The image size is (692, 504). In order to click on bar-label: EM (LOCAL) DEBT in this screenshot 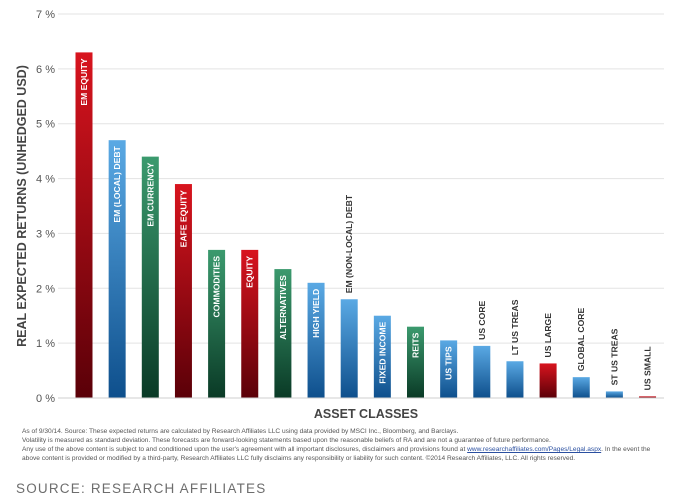, I will do `click(117, 183)`.